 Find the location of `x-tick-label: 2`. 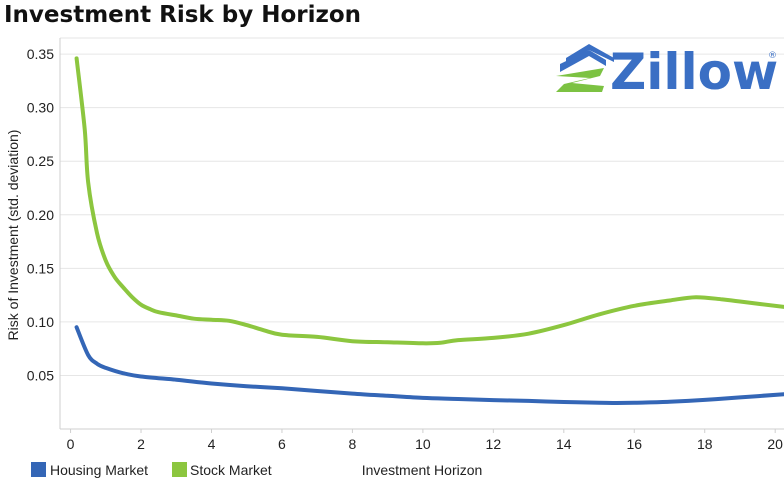

x-tick-label: 2 is located at coordinates (141, 444).